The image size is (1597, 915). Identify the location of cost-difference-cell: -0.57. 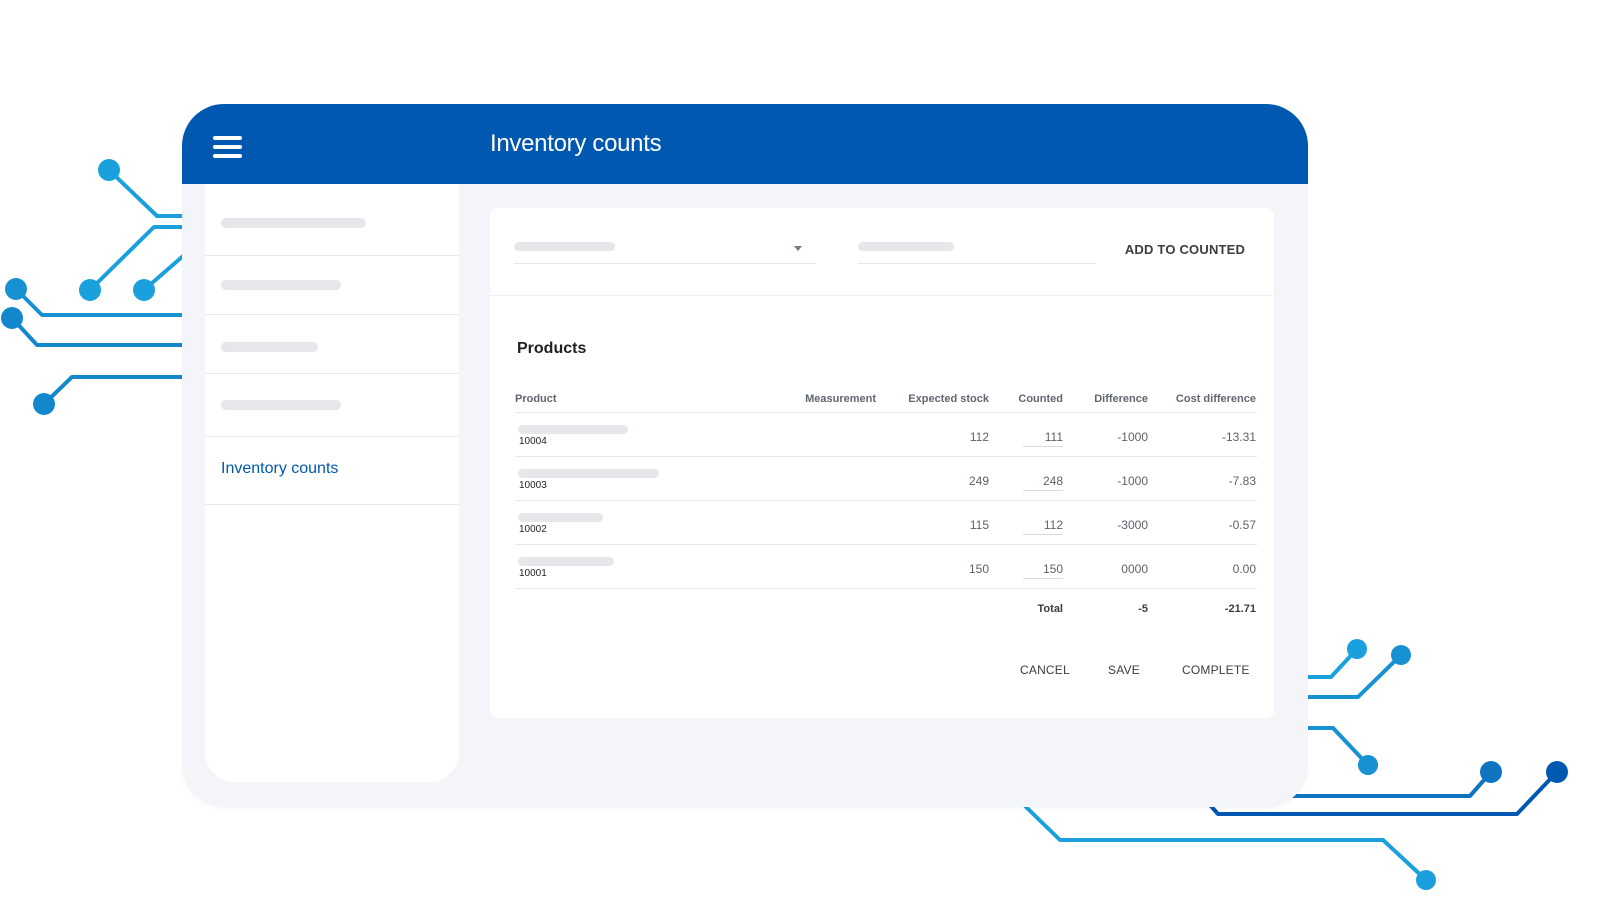
(1242, 525).